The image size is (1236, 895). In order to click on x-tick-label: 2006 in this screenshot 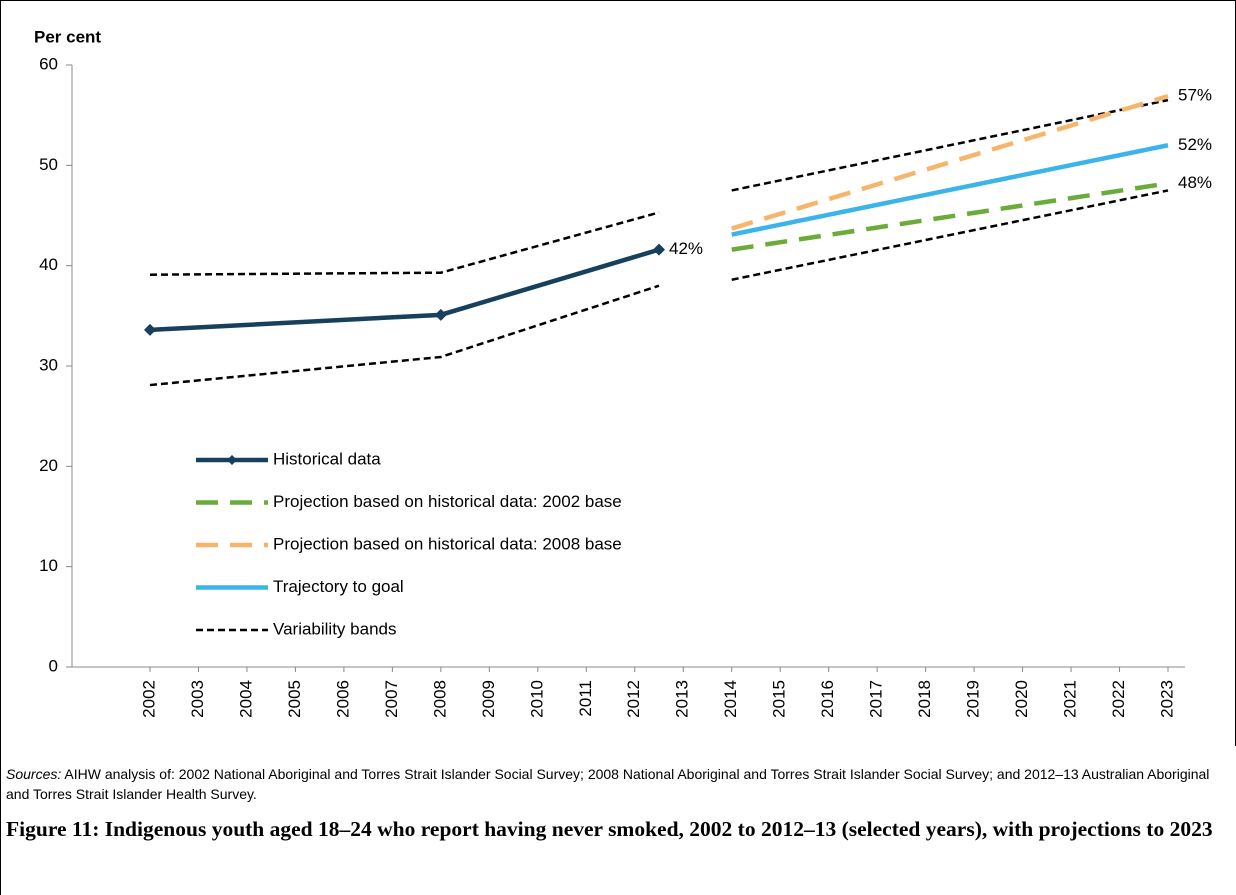, I will do `click(342, 699)`.